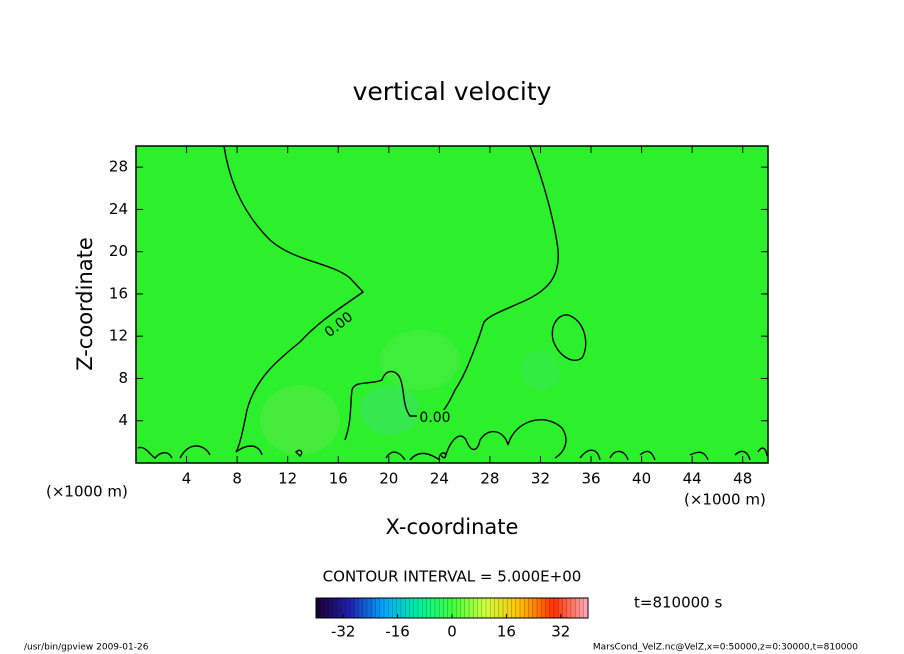  Describe the element at coordinates (339, 325) in the screenshot. I see `contour-label-bg` at that location.